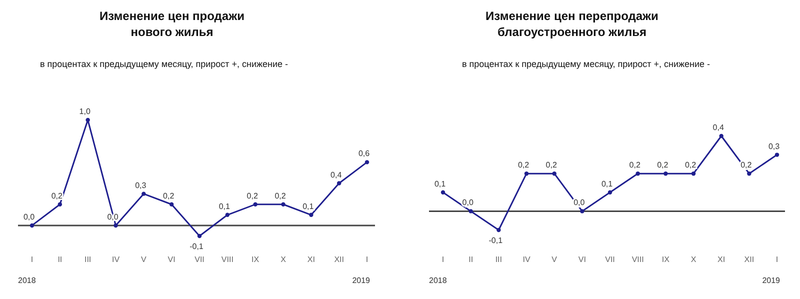 This screenshot has height=299, width=800. I want to click on data-label: 1,0, so click(85, 111).